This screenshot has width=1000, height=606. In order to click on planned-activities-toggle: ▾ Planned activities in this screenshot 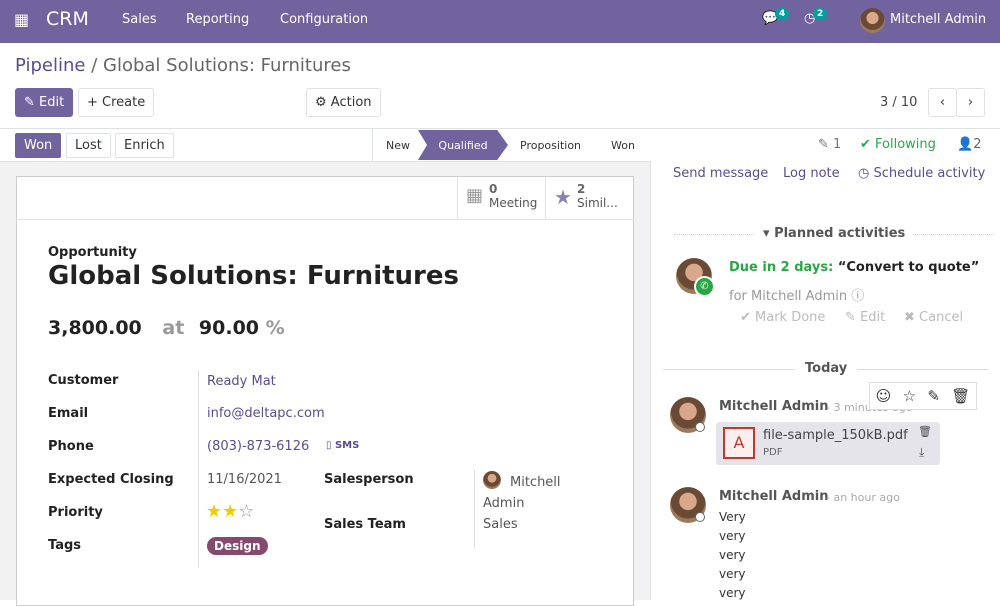, I will do `click(834, 233)`.